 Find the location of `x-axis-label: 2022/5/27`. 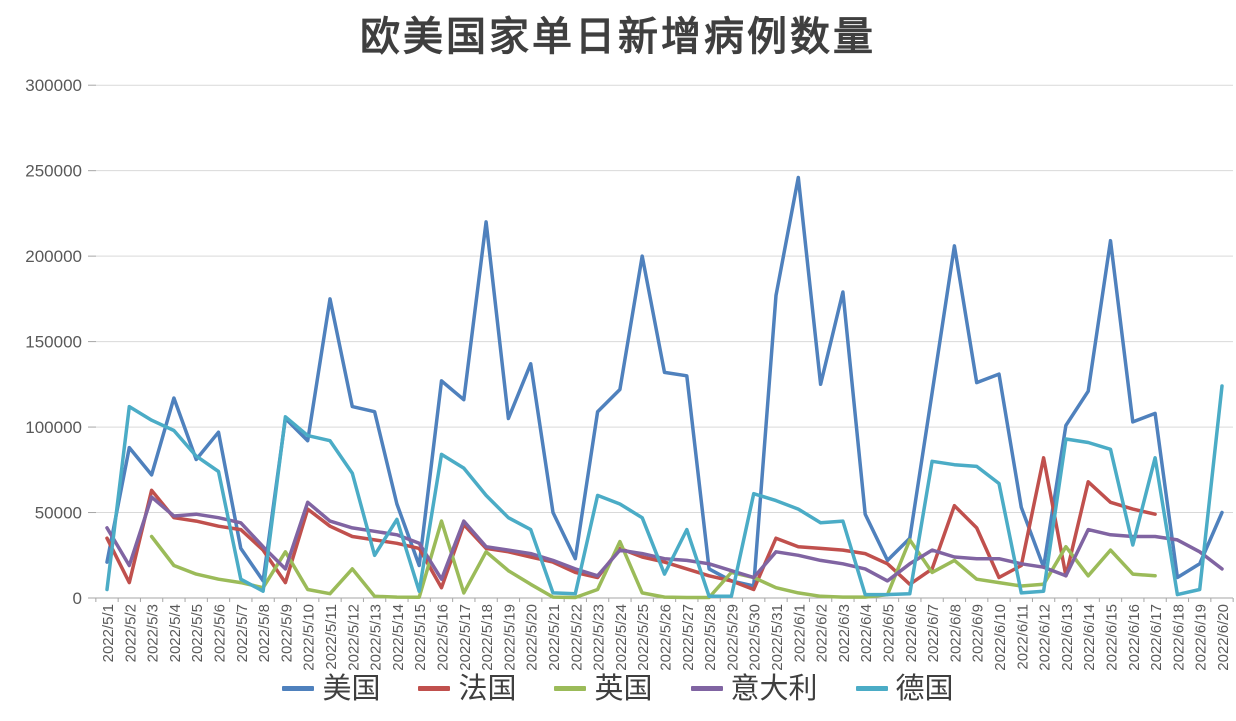

x-axis-label: 2022/5/27 is located at coordinates (688, 637).